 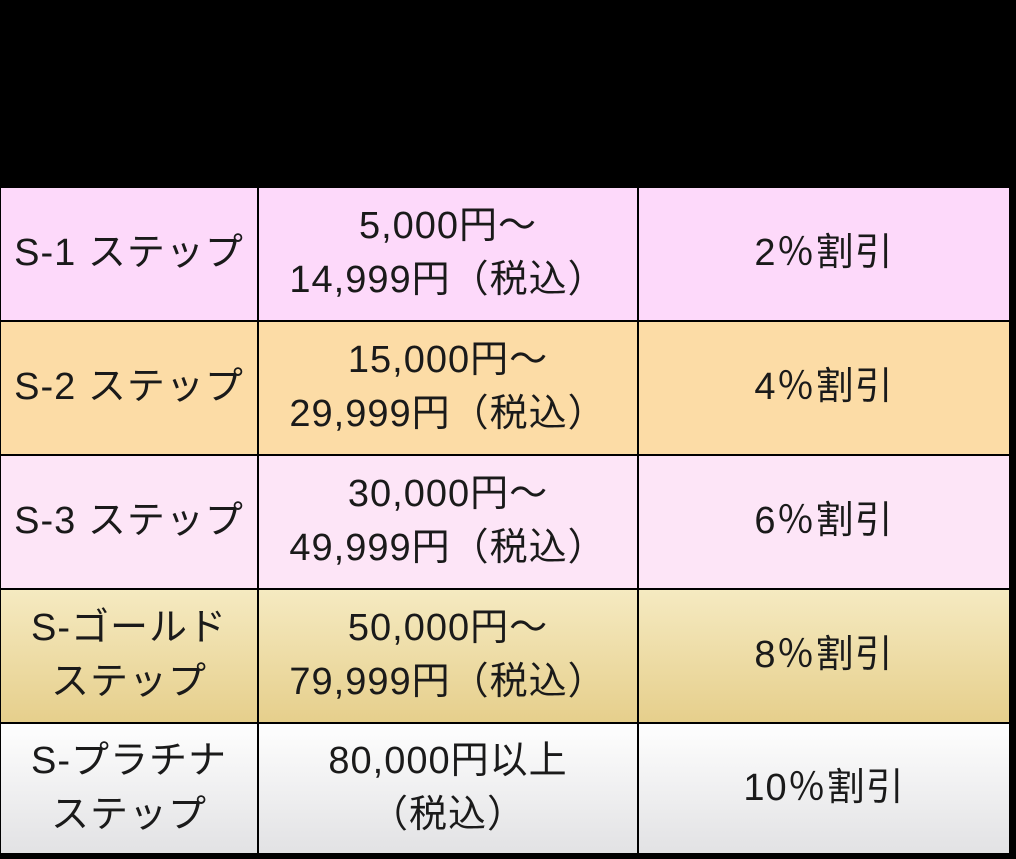 I want to click on step-name-cell: S-ゴールド ステップ, so click(x=128, y=655).